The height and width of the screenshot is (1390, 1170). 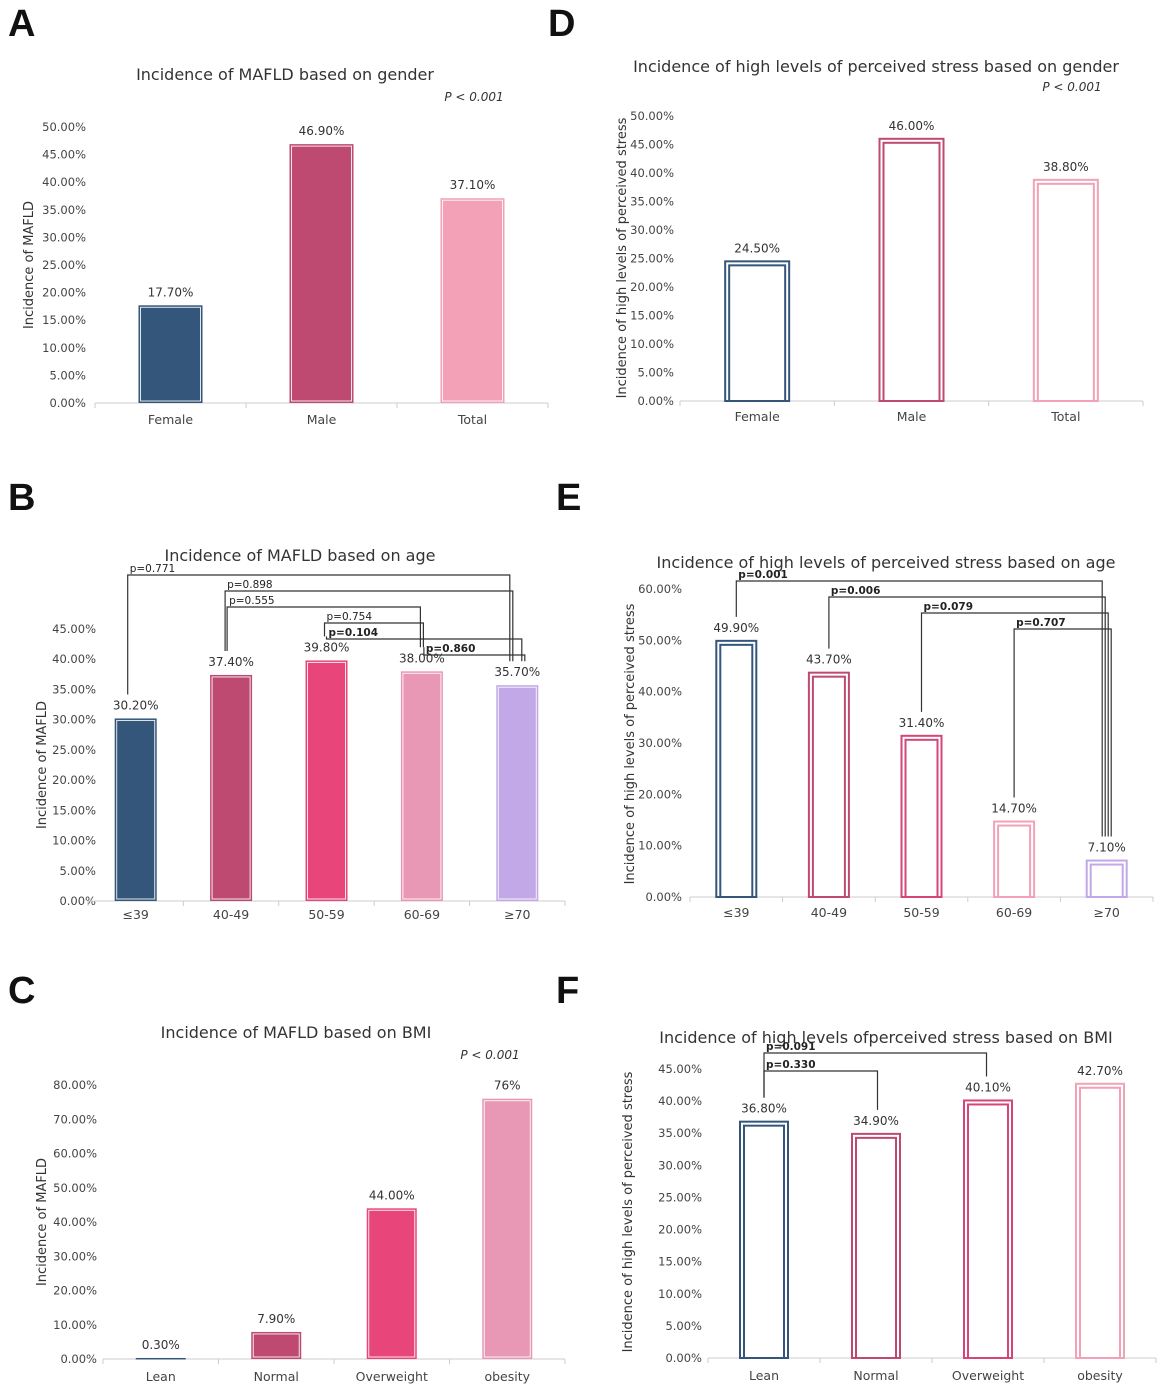 What do you see at coordinates (300, 555) in the screenshot?
I see `chart-title: Incidence of MAFLD based on age` at bounding box center [300, 555].